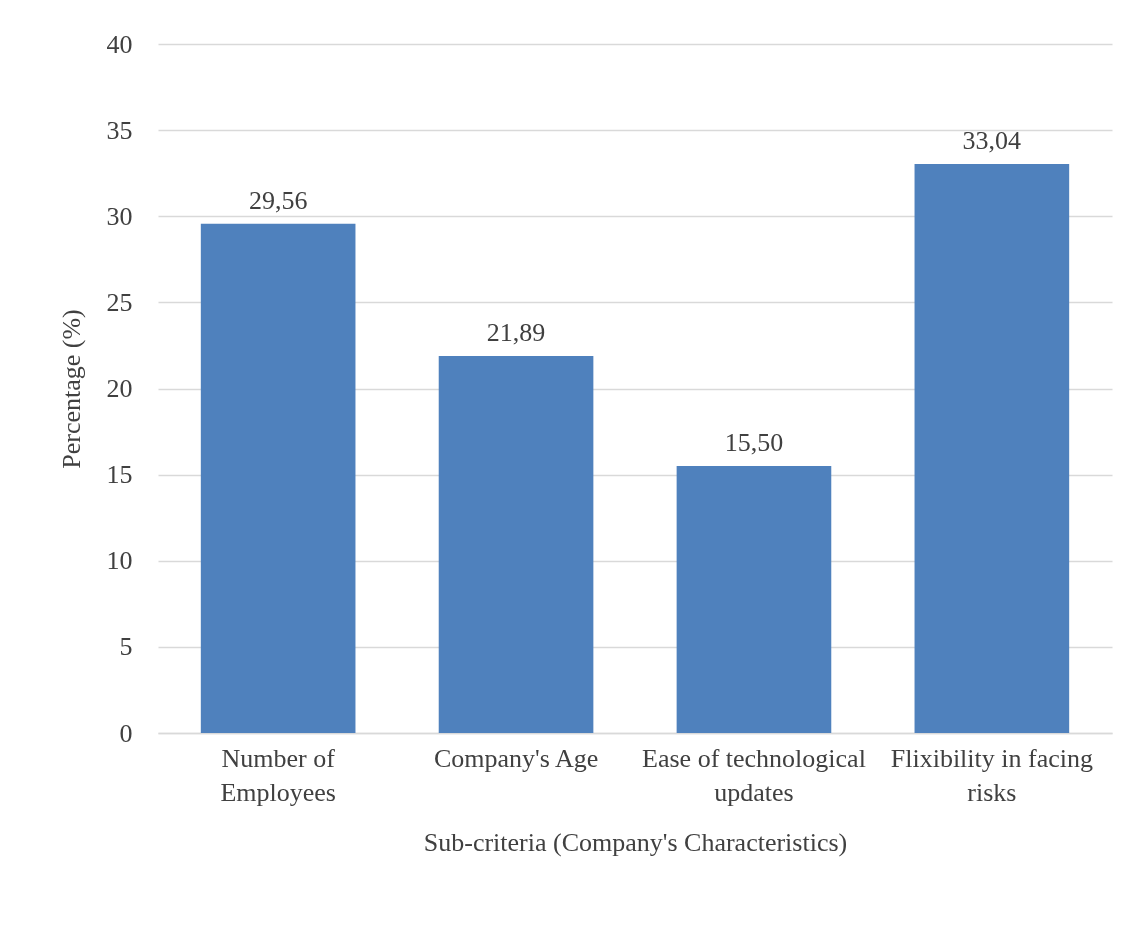 The height and width of the screenshot is (942, 1136). Describe the element at coordinates (119, 475) in the screenshot. I see `y-tick-label: 15` at that location.